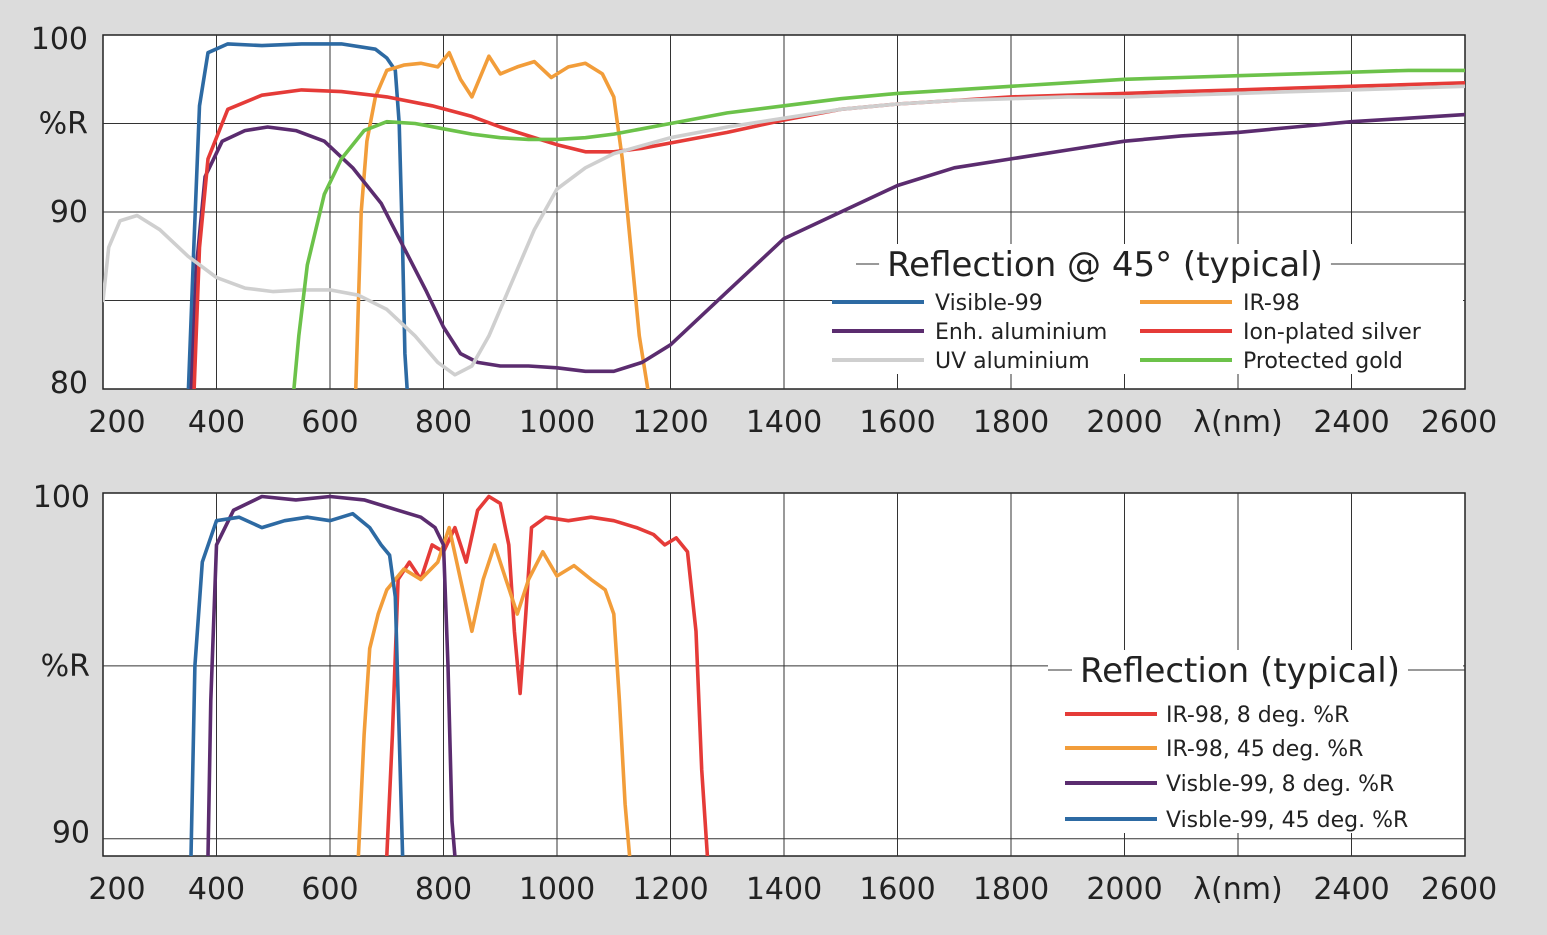  Describe the element at coordinates (1012, 361) in the screenshot. I see `legend-label-uv-aluminium: UV aluminium` at that location.